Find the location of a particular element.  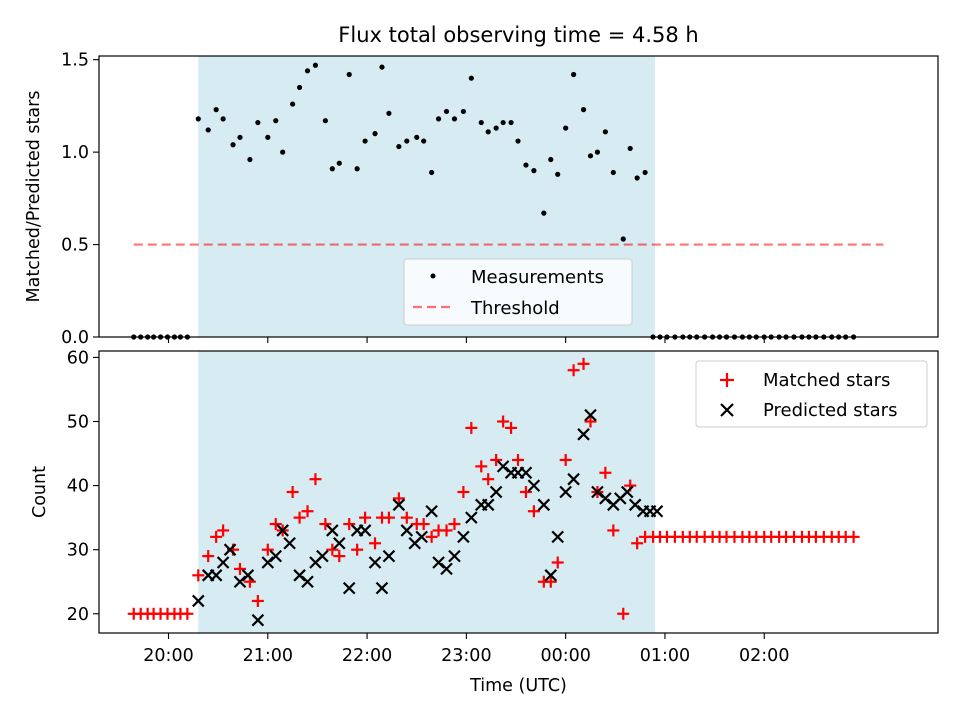

legend: Measurements Threshold is located at coordinates (518, 292).